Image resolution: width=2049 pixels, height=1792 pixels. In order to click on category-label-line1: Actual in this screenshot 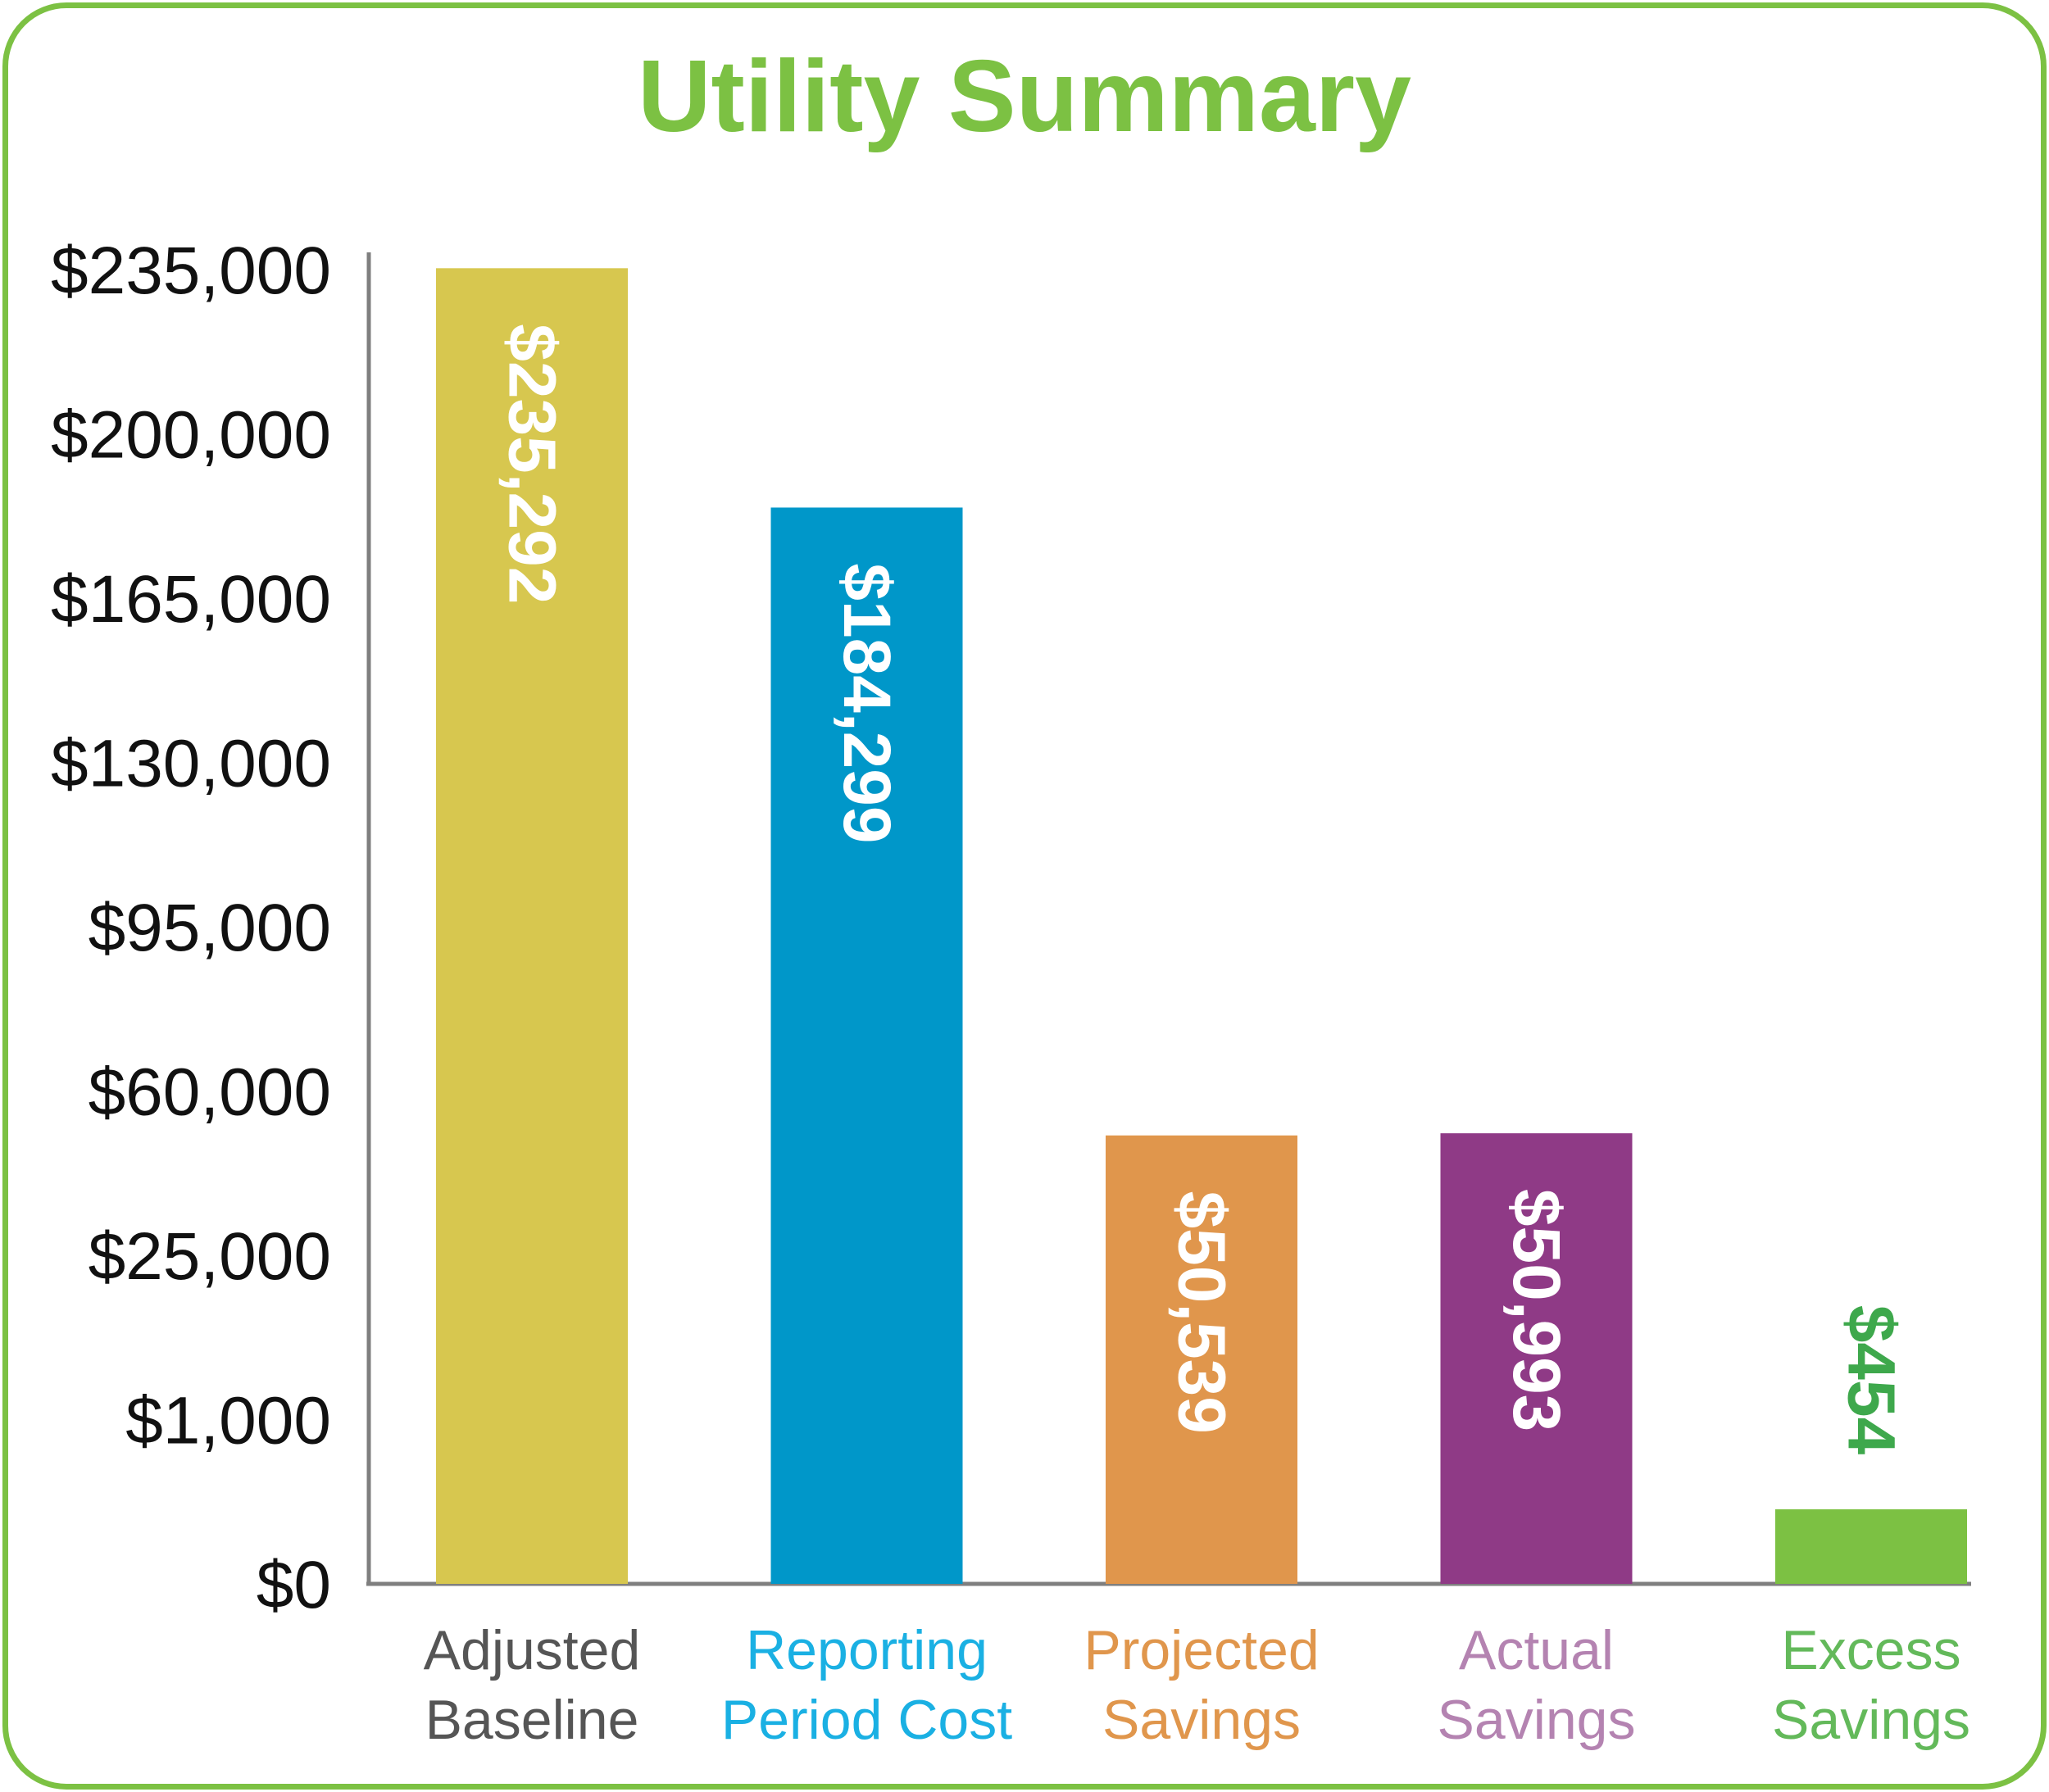, I will do `click(1536, 1650)`.